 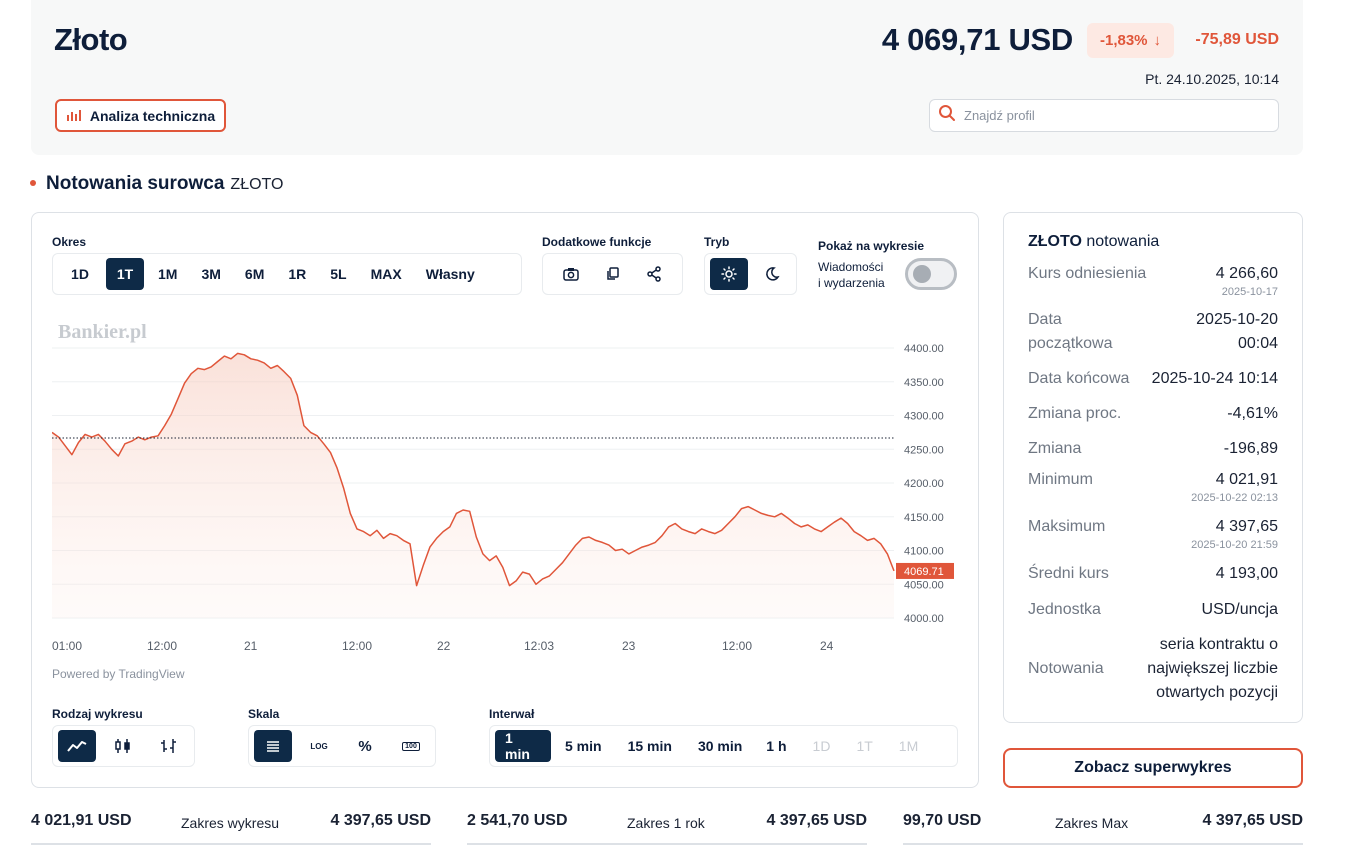 I want to click on scale-linear-button, so click(x=273, y=746).